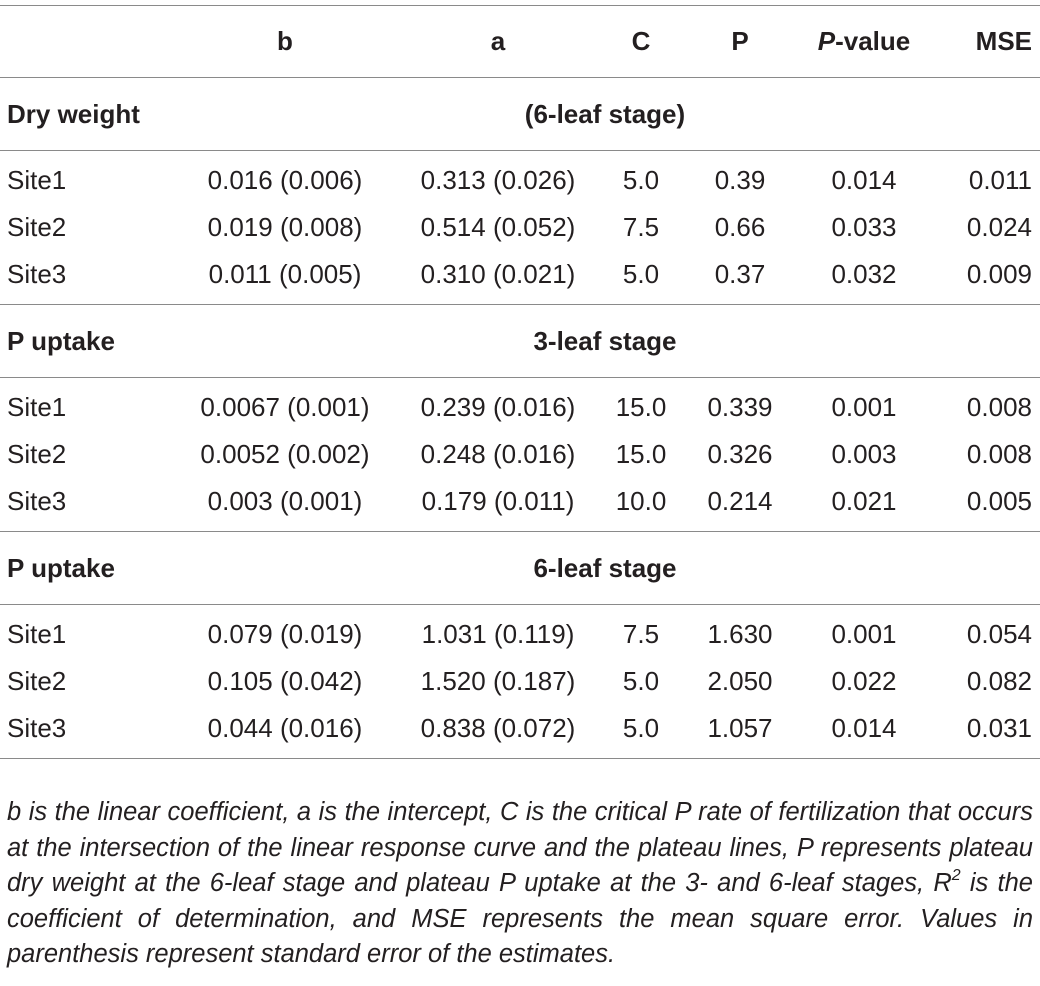 This screenshot has width=1040, height=986. What do you see at coordinates (498, 681) in the screenshot?
I see `cell-a: 1.520 (0.187)` at bounding box center [498, 681].